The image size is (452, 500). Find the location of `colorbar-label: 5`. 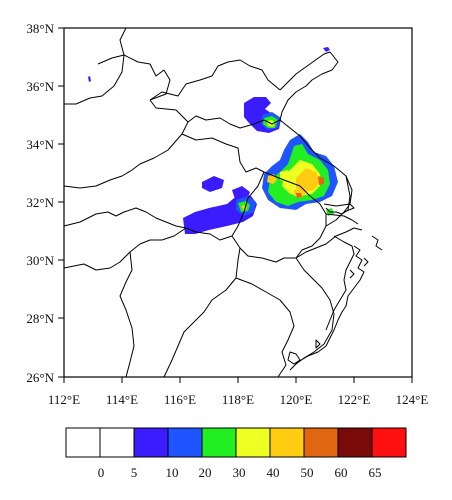

colorbar-label: 5 is located at coordinates (134, 472).